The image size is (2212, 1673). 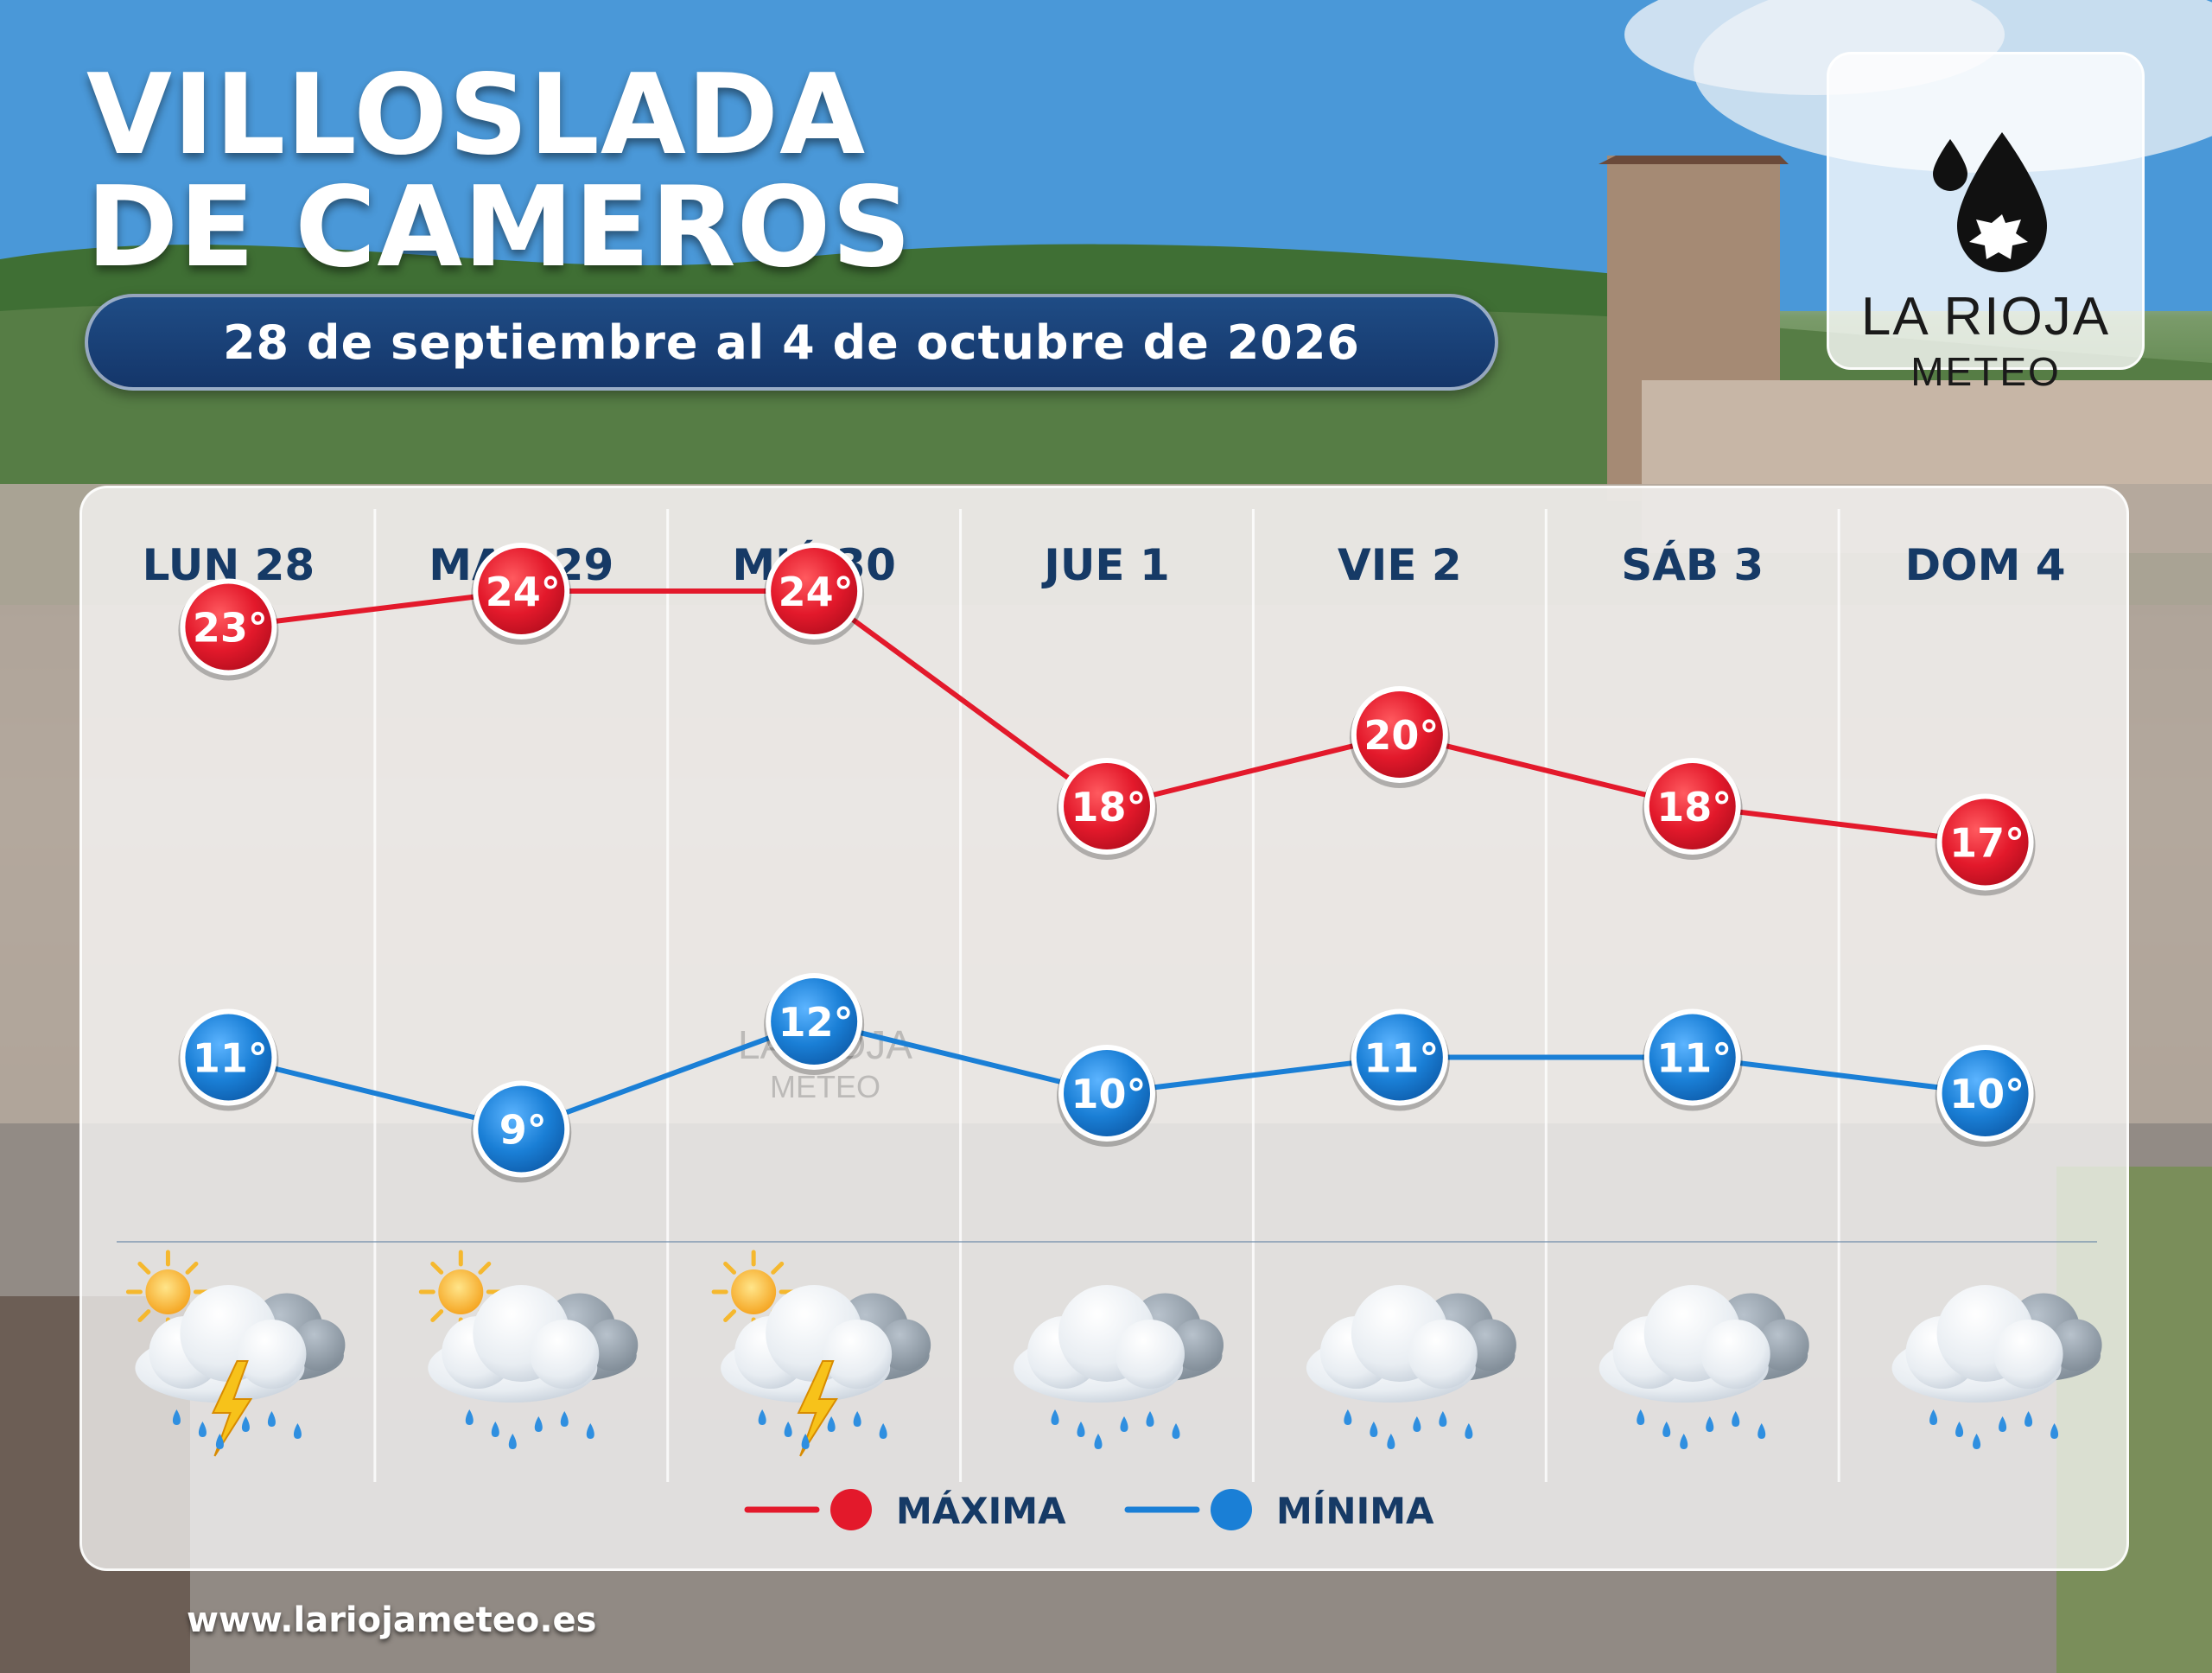 I want to click on min-temperature-point: 9°, so click(x=521, y=1131).